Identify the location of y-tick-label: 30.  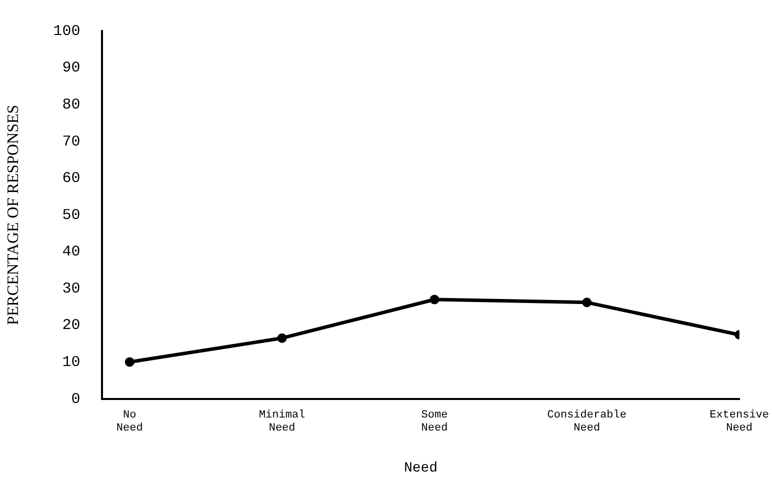
(71, 289).